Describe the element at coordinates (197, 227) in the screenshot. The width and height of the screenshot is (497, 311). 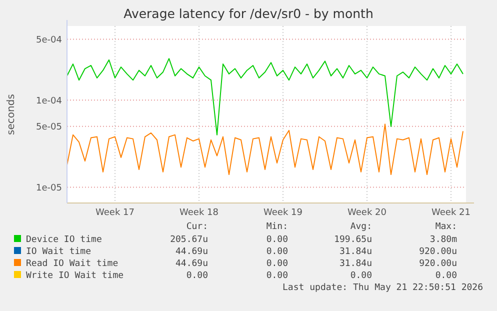
I see `text: Cur:` at that location.